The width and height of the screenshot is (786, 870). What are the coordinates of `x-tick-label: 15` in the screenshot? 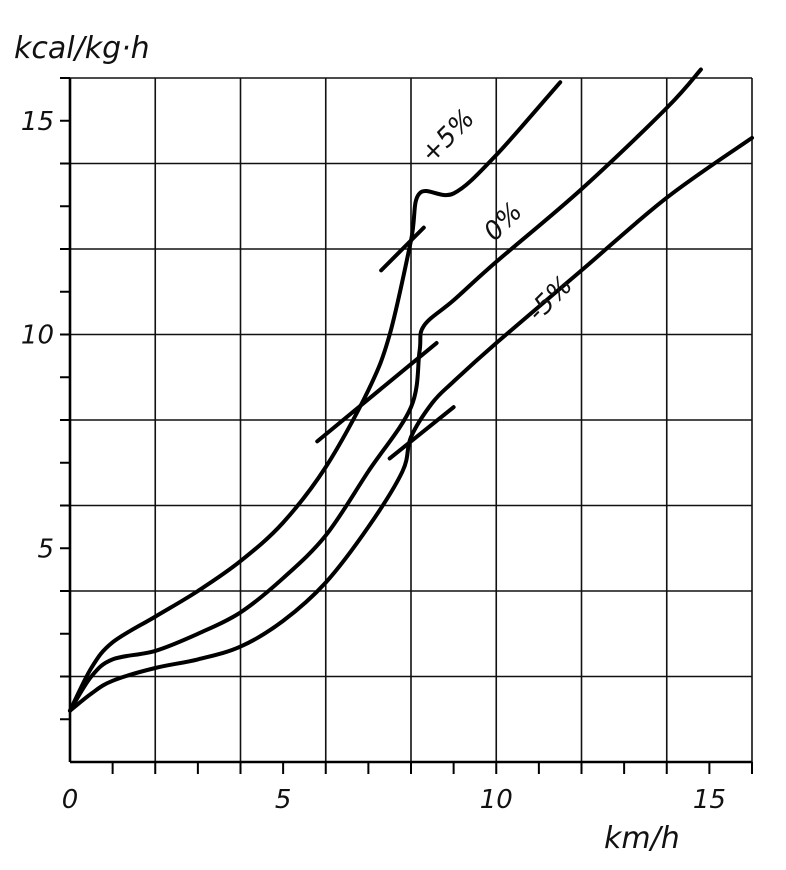 It's located at (709, 800).